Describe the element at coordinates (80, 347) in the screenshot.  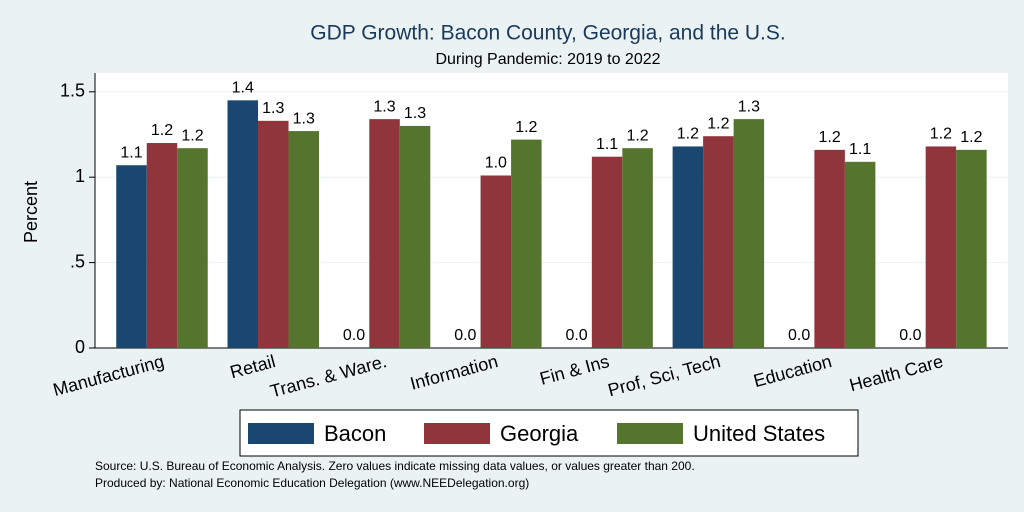
I see `y-tick-label: 0` at that location.